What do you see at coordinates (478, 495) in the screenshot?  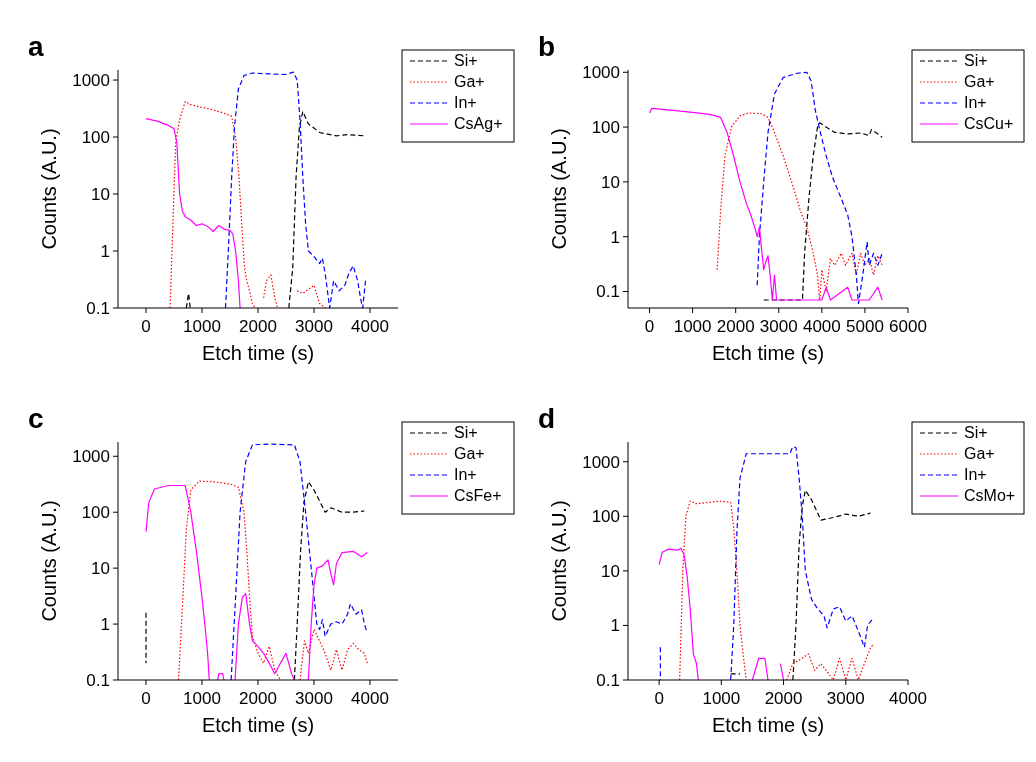 I see `legend-label: CsFe+` at bounding box center [478, 495].